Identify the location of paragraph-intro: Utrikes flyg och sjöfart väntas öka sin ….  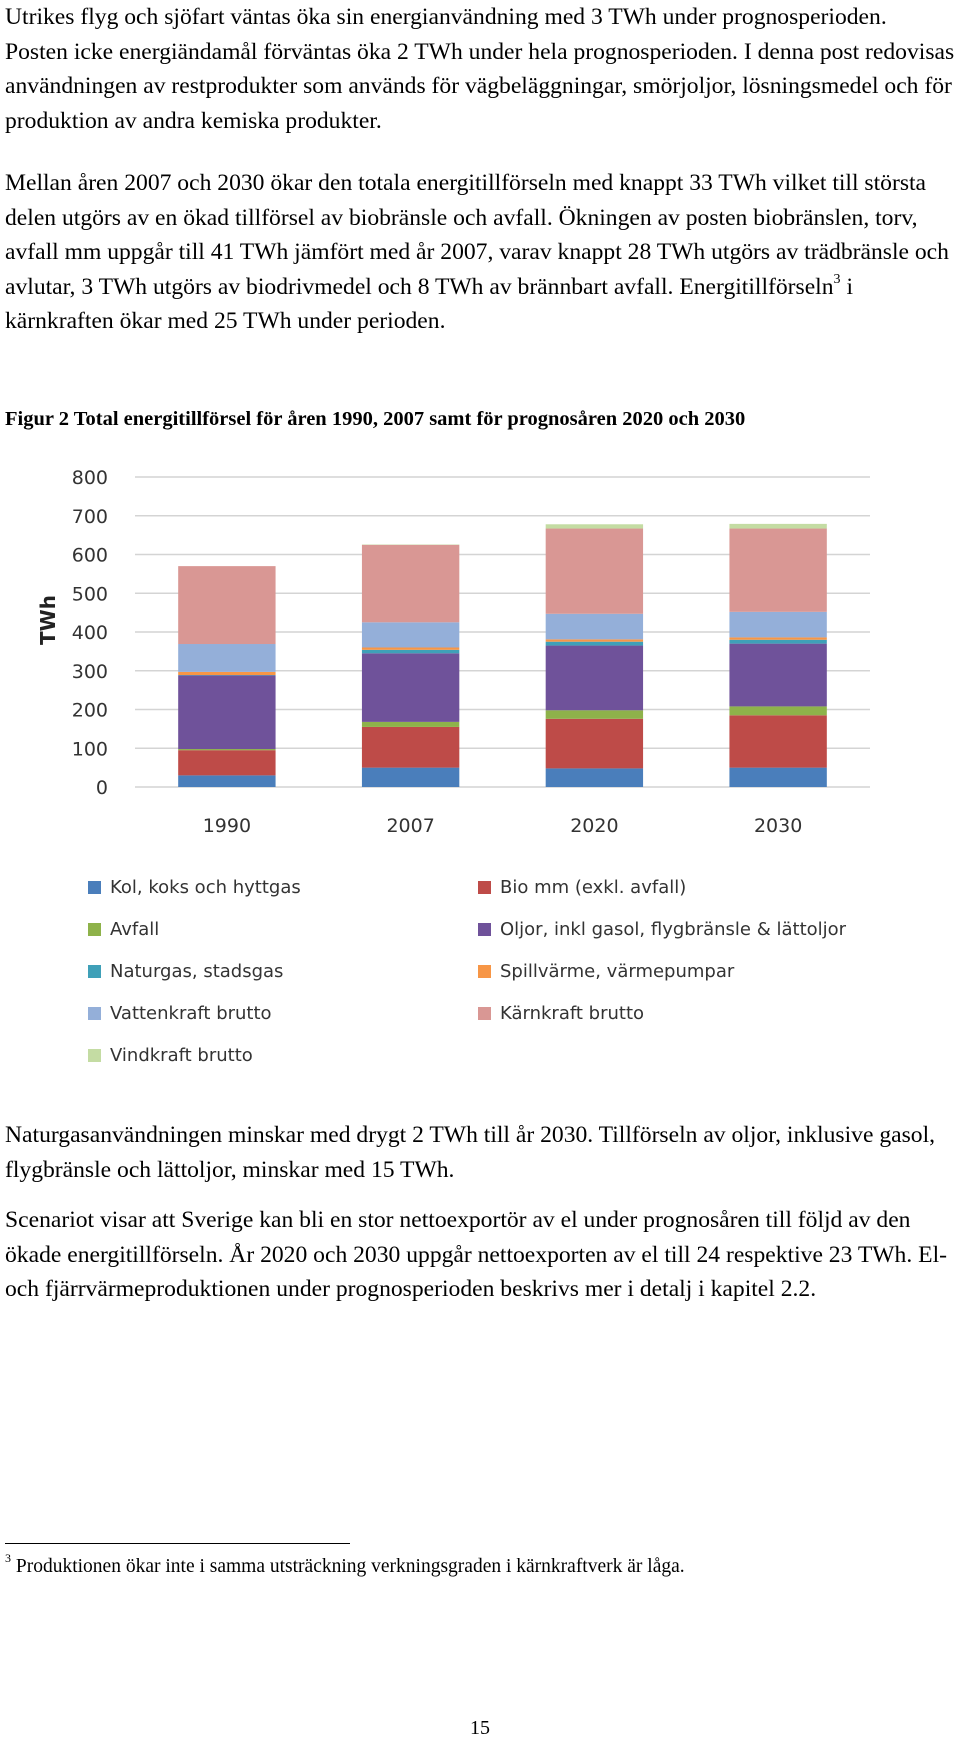
(480, 69).